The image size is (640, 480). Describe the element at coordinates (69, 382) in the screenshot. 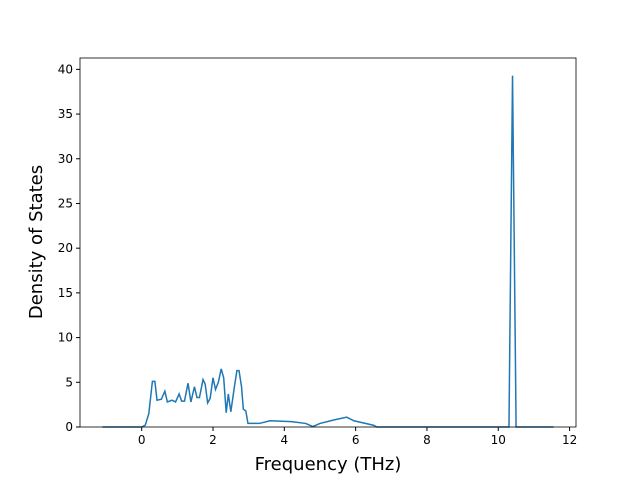

I see `y-tick-label: 5` at that location.